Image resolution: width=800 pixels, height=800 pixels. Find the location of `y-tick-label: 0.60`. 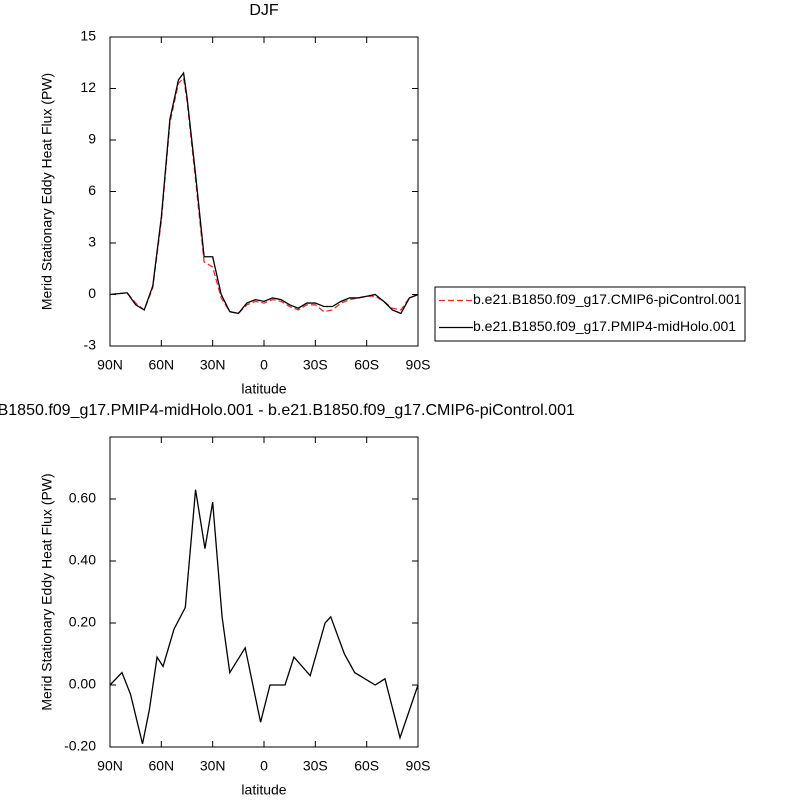

y-tick-label: 0.60 is located at coordinates (82, 498).